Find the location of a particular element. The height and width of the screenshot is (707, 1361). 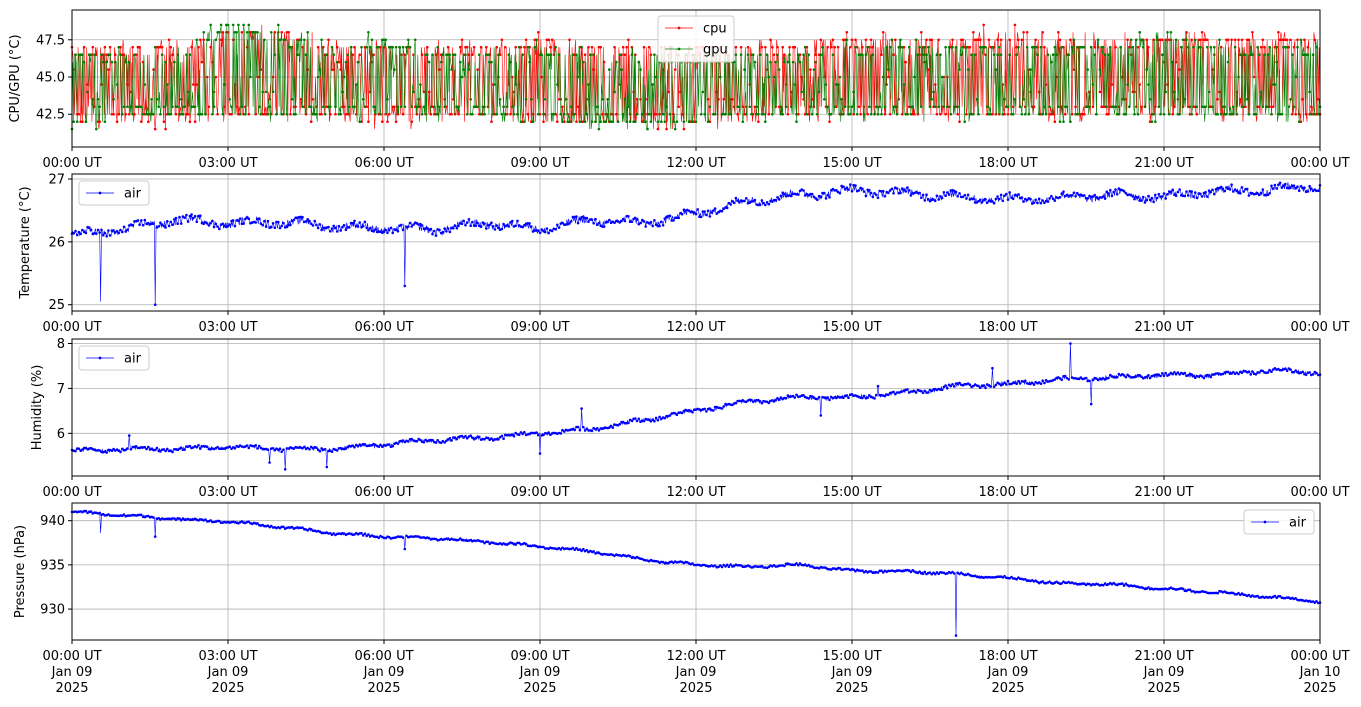

x-tick-label: 15:00 UT is located at coordinates (851, 492).